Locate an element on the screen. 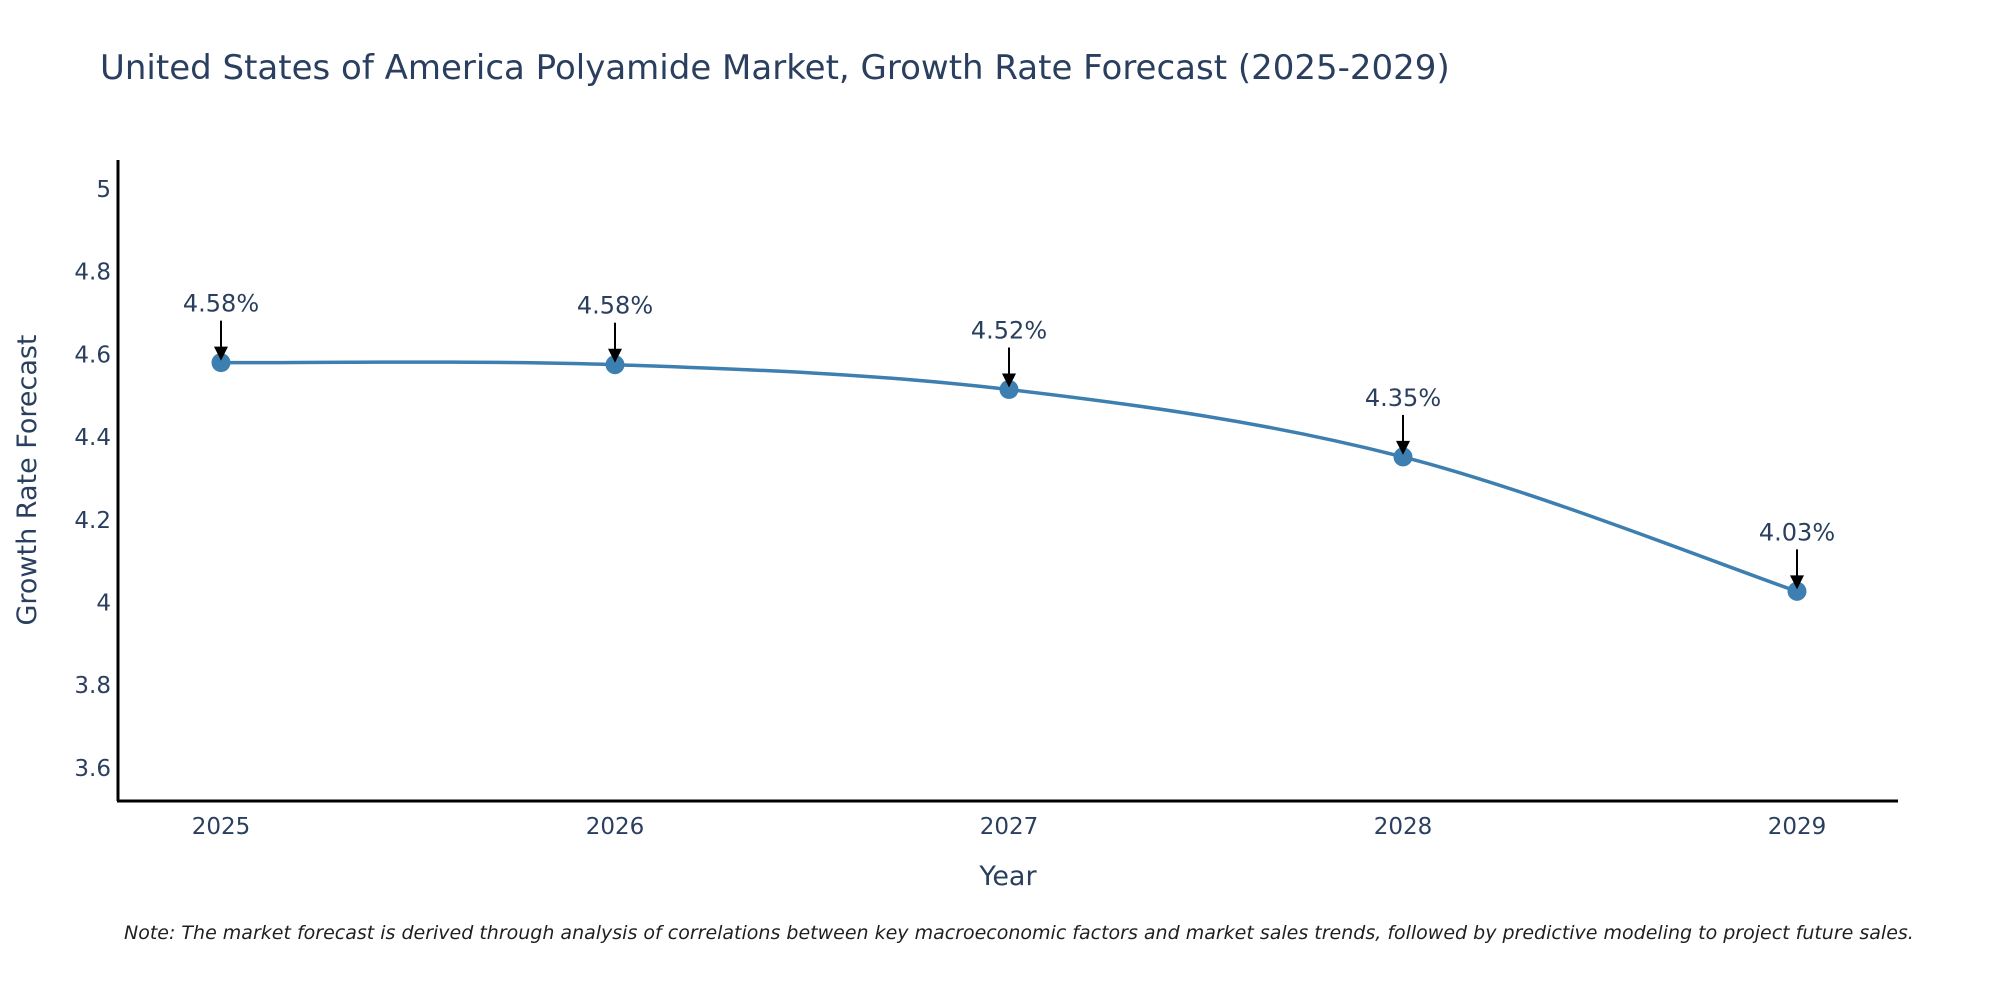  y-tick-label: 5 is located at coordinates (103, 190).